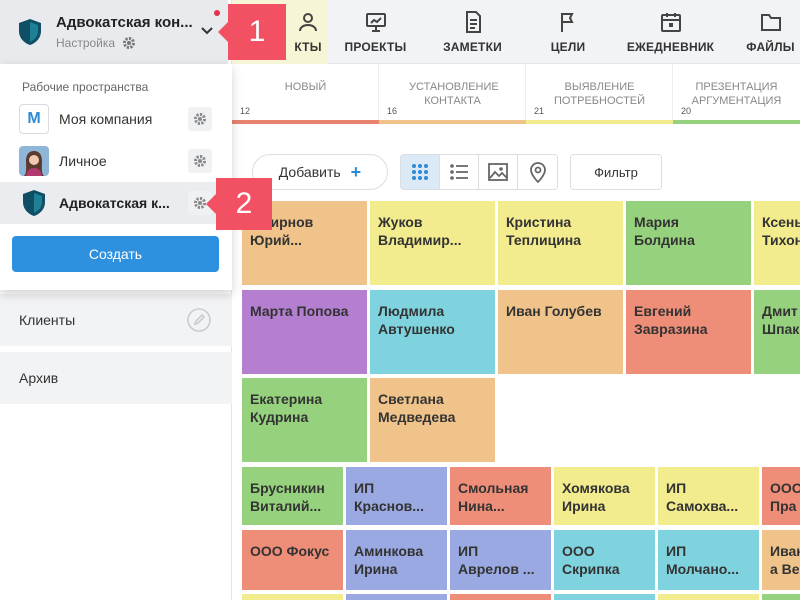 The height and width of the screenshot is (600, 800). What do you see at coordinates (736, 94) in the screenshot?
I see `stage-column: ПРЕЗЕНТАЦИЯ АРГУМЕНТАЦИЯ 20` at bounding box center [736, 94].